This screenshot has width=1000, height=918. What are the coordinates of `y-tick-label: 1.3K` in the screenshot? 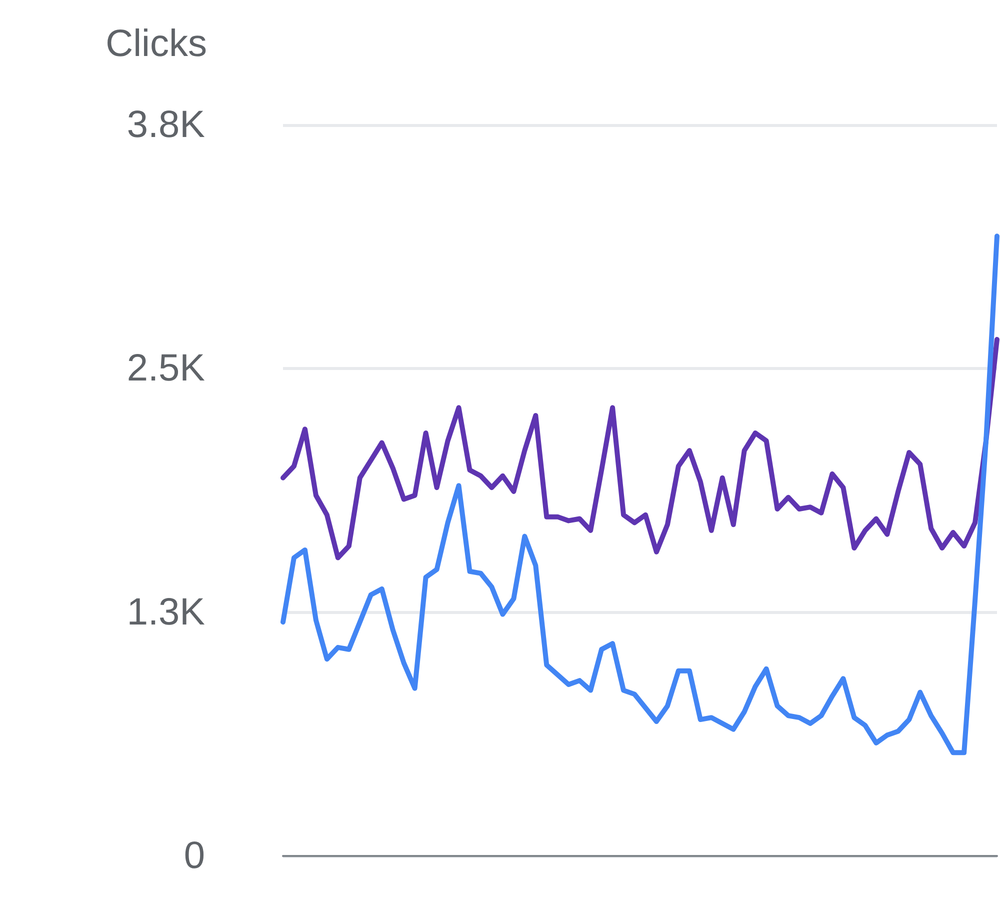 It's located at (165, 612).